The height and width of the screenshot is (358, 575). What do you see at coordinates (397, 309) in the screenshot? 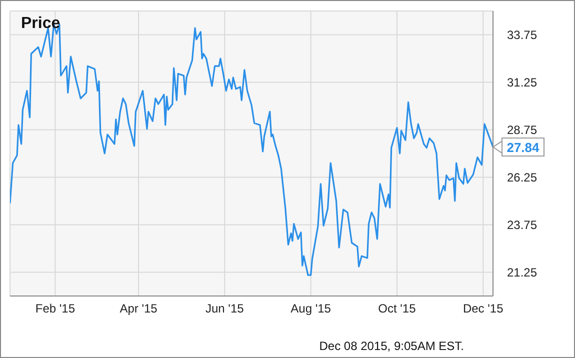
I see `x-tick-label: Oct '15` at bounding box center [397, 309].